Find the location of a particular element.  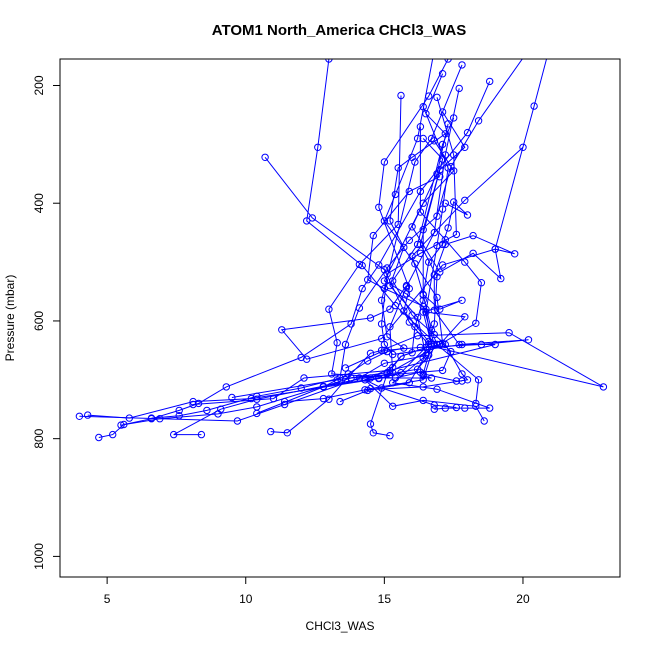

y-tick-label: 400 is located at coordinates (39, 203).